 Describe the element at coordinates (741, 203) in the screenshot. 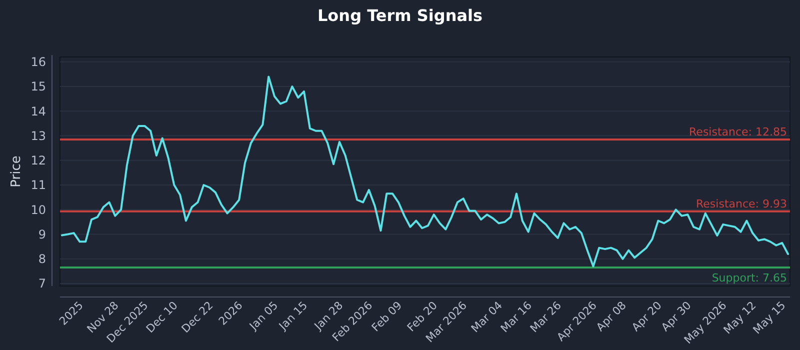

I see `ref-line-label: Resistance: 9.93` at that location.